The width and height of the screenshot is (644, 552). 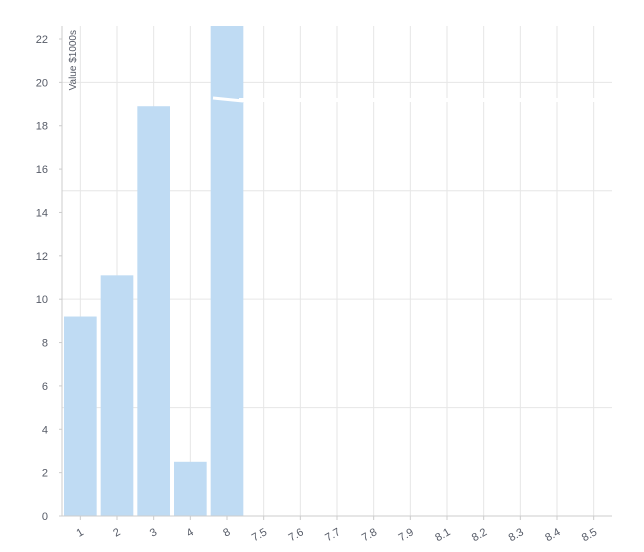 What do you see at coordinates (73, 60) in the screenshot?
I see `y-axis-title: Value $1000s` at bounding box center [73, 60].